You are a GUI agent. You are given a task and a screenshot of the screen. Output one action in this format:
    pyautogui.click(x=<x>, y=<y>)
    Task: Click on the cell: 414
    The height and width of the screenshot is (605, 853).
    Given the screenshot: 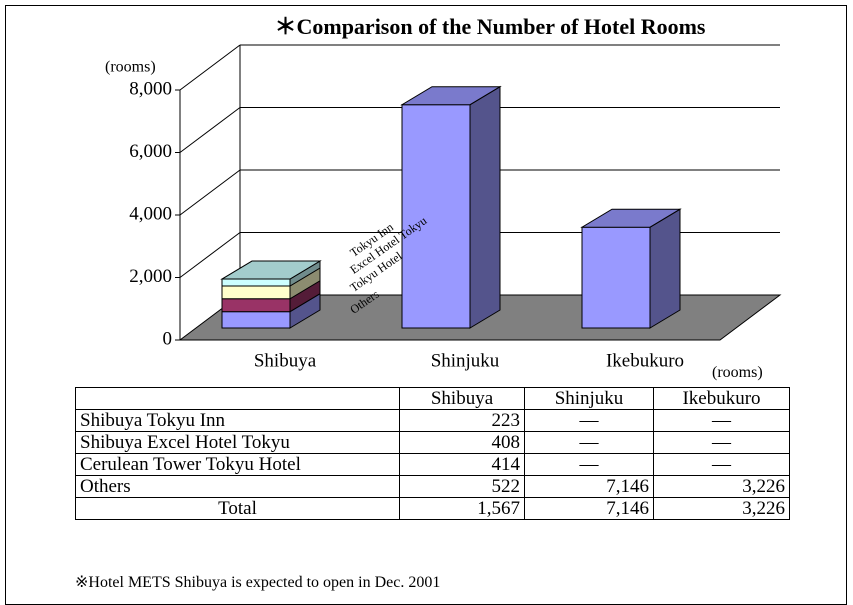 What is the action you would take?
    pyautogui.click(x=462, y=464)
    